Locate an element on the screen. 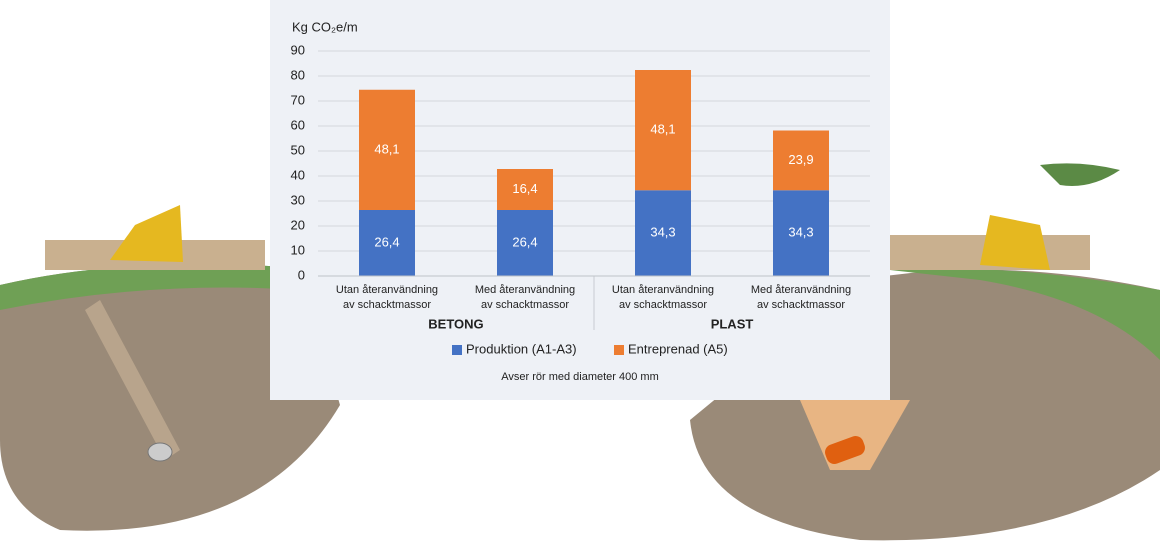 Image resolution: width=1160 pixels, height=550 pixels. legend-label: Entreprenad (A5) is located at coordinates (678, 348).